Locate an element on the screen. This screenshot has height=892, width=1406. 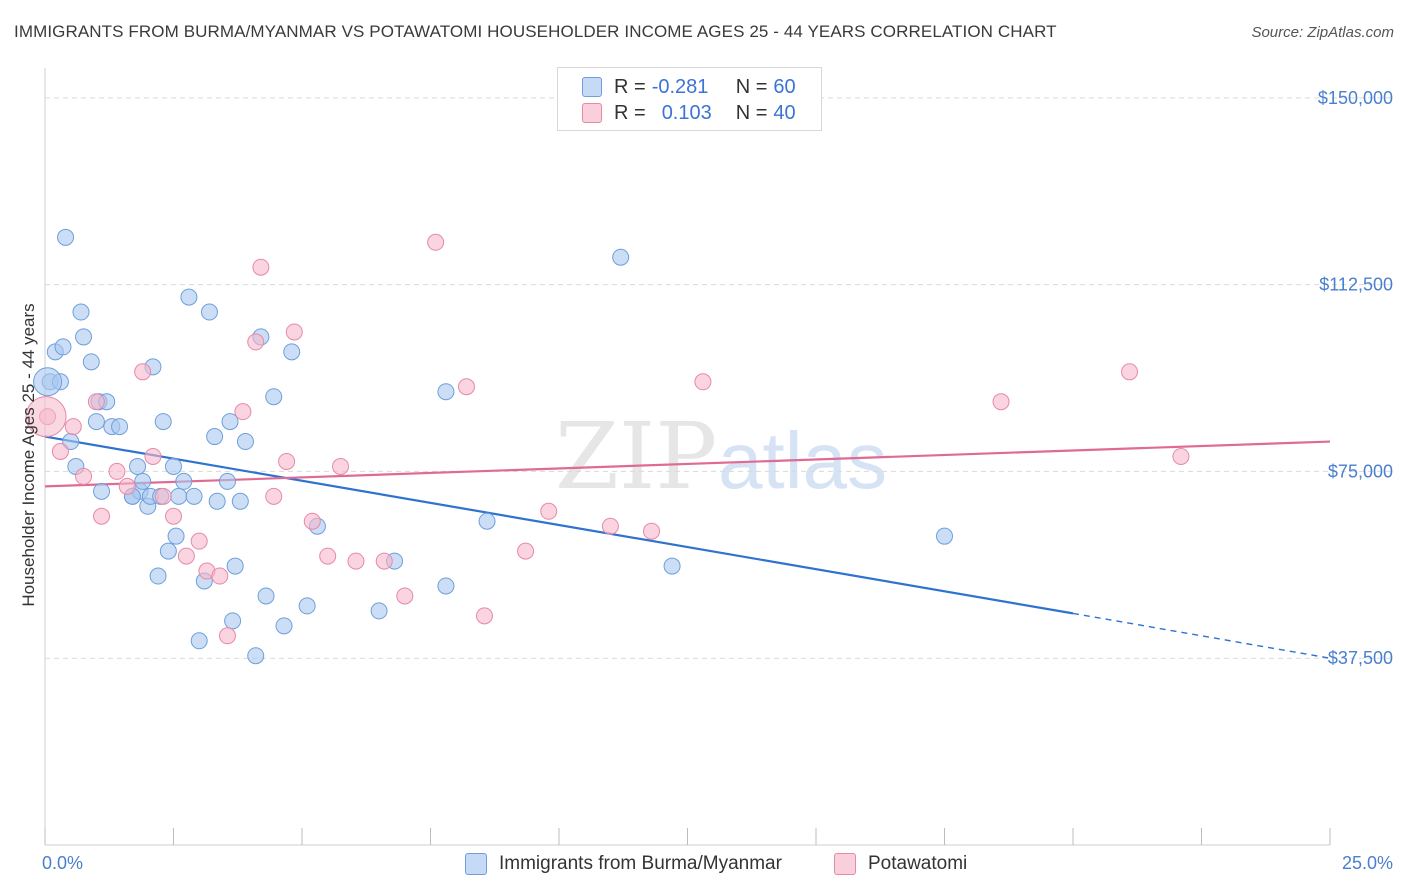
legend-series-label: Immigrants from Burma/Myanmar is located at coordinates (640, 863).